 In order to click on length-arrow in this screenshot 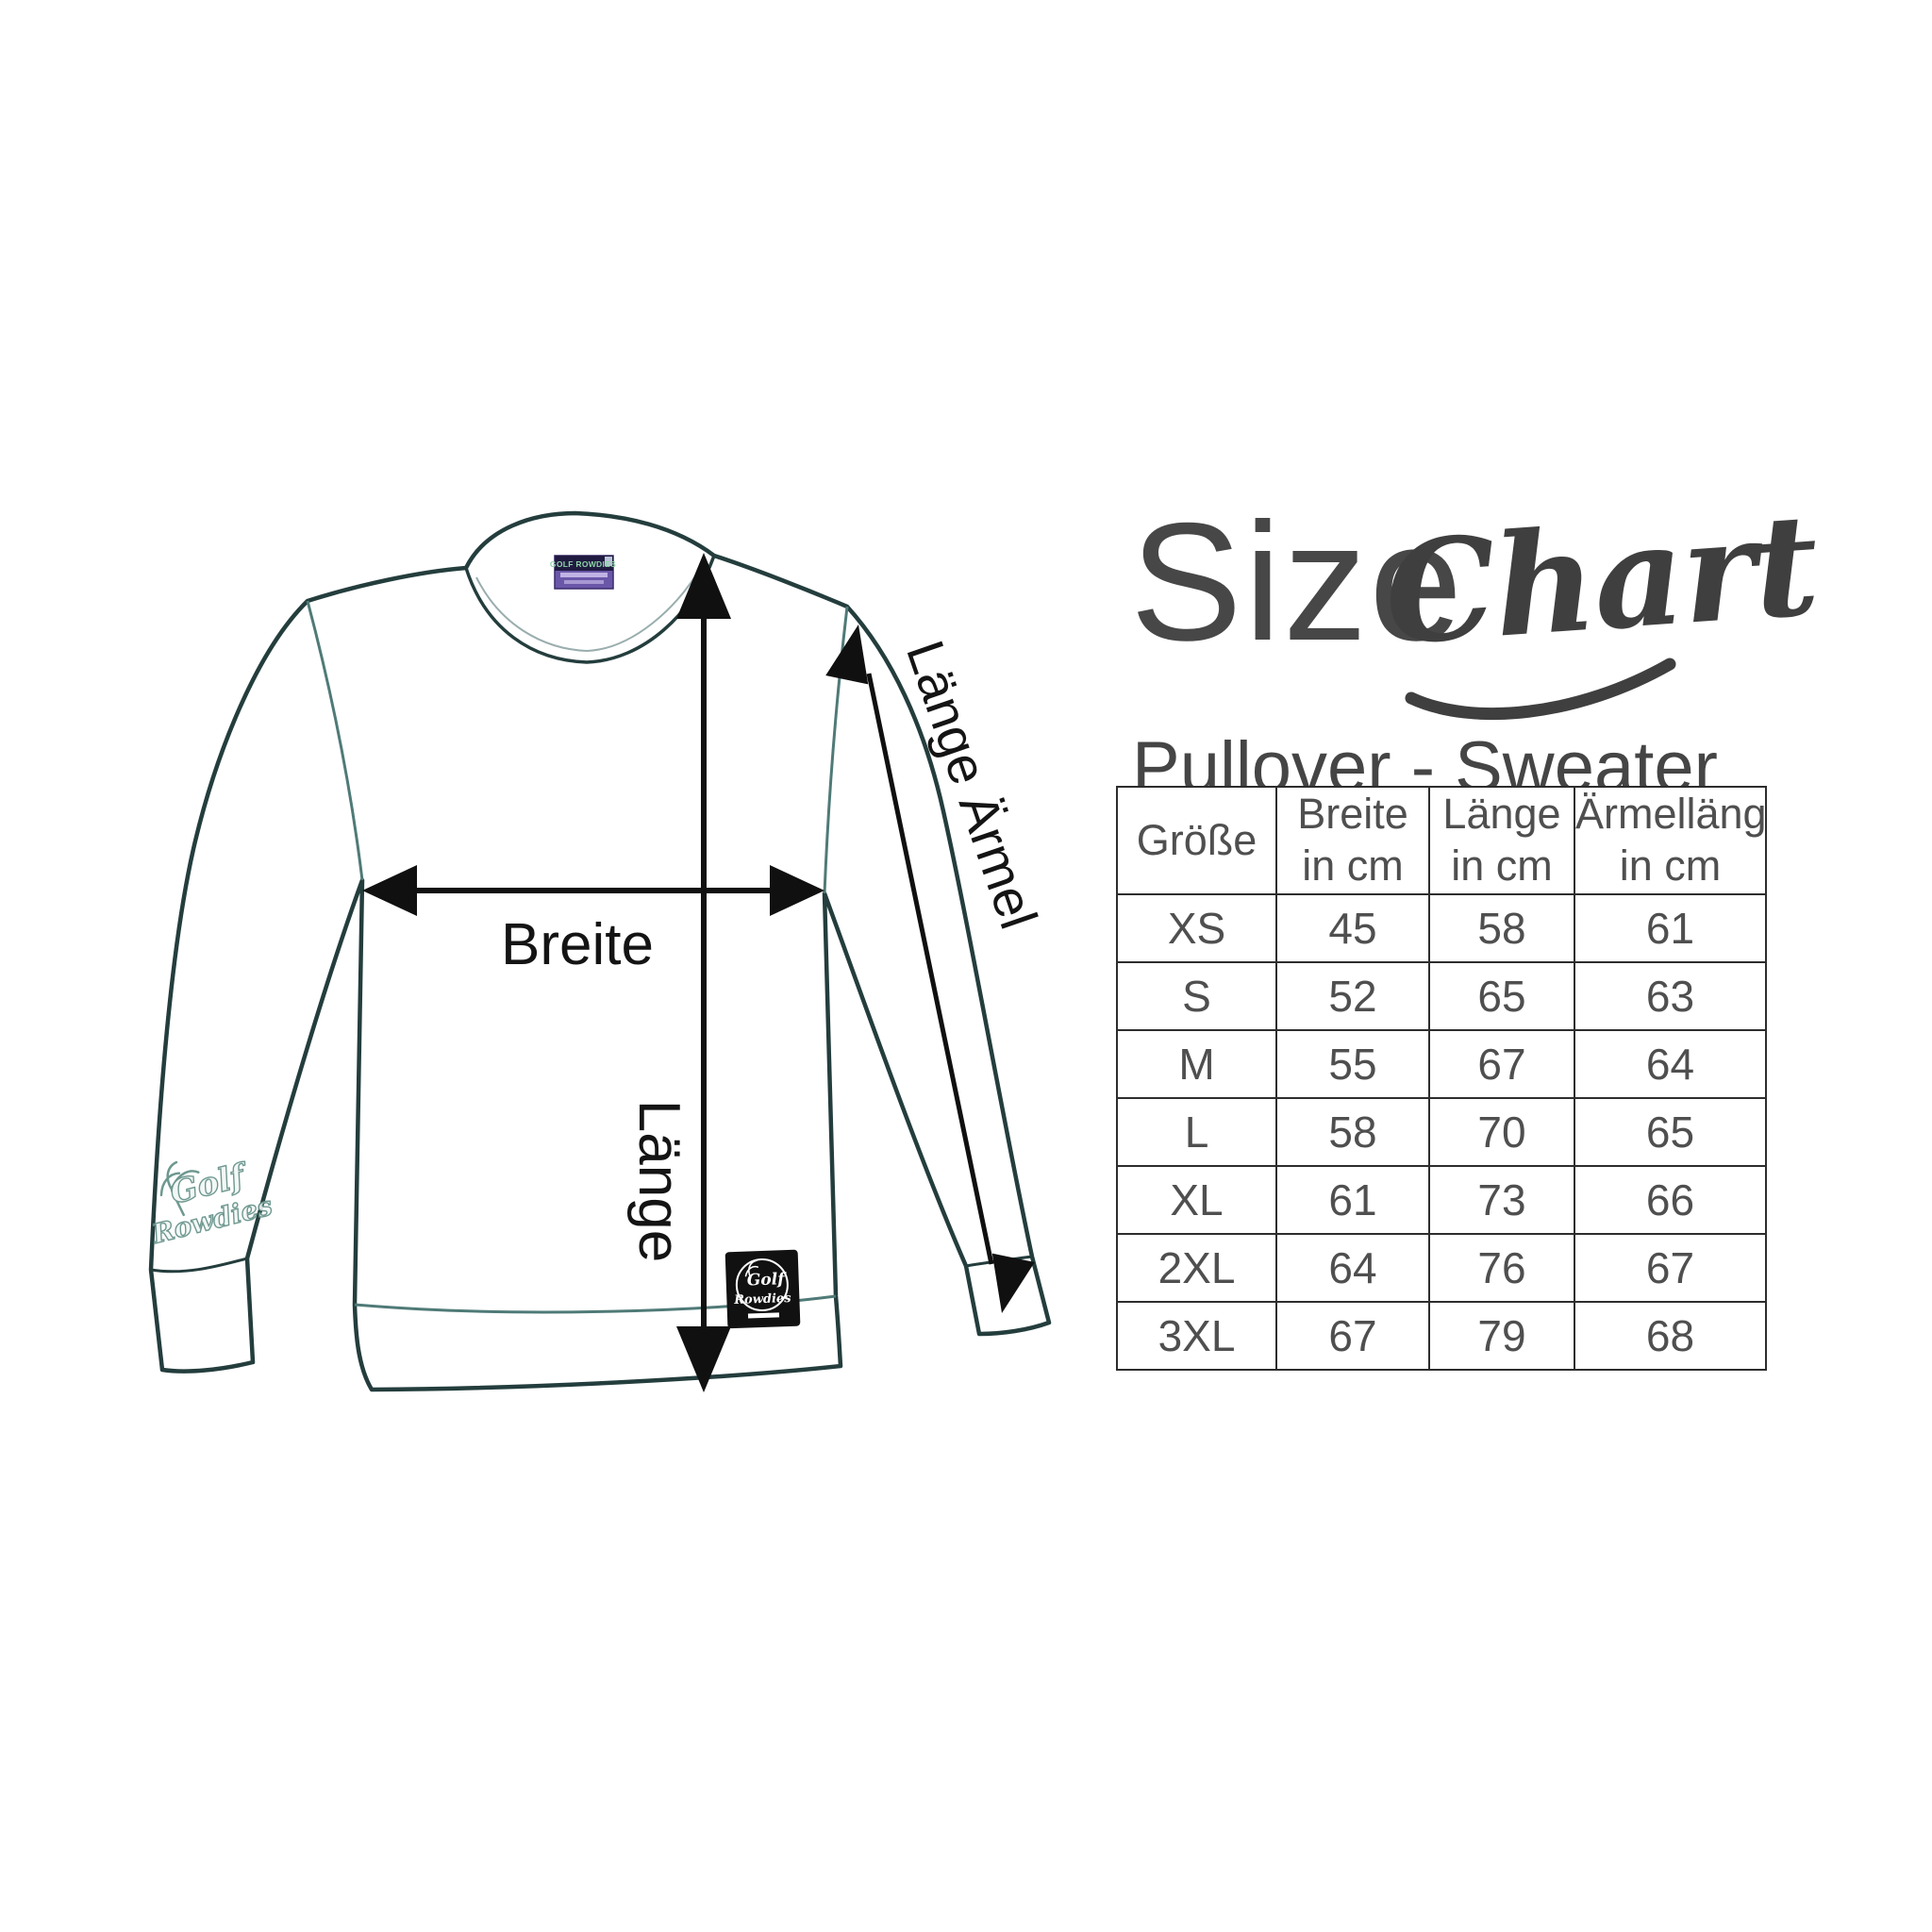, I will do `click(703, 972)`.